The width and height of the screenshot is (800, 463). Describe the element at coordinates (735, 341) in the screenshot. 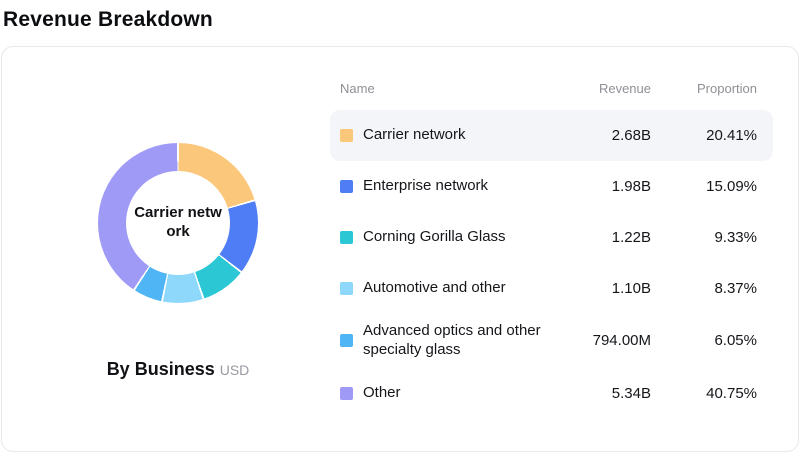

I see `series-proportion: 6.05%` at that location.